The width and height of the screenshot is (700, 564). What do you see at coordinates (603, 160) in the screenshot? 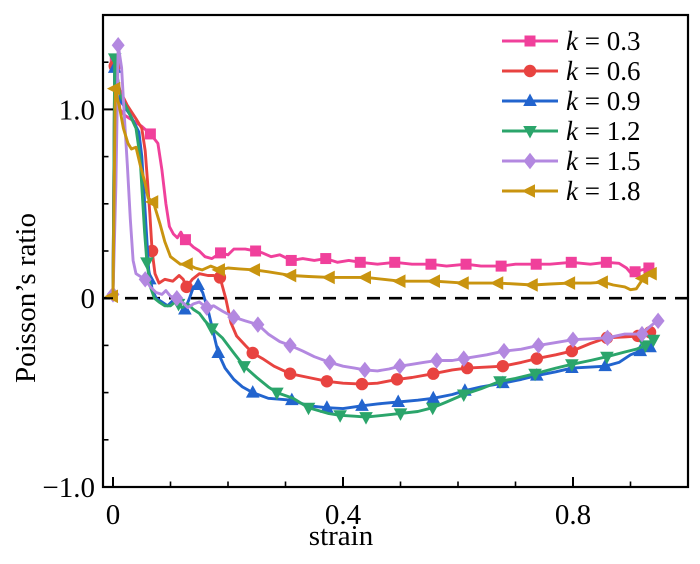
I see `legend-label-k-1.5: k = 1.5` at bounding box center [603, 160].